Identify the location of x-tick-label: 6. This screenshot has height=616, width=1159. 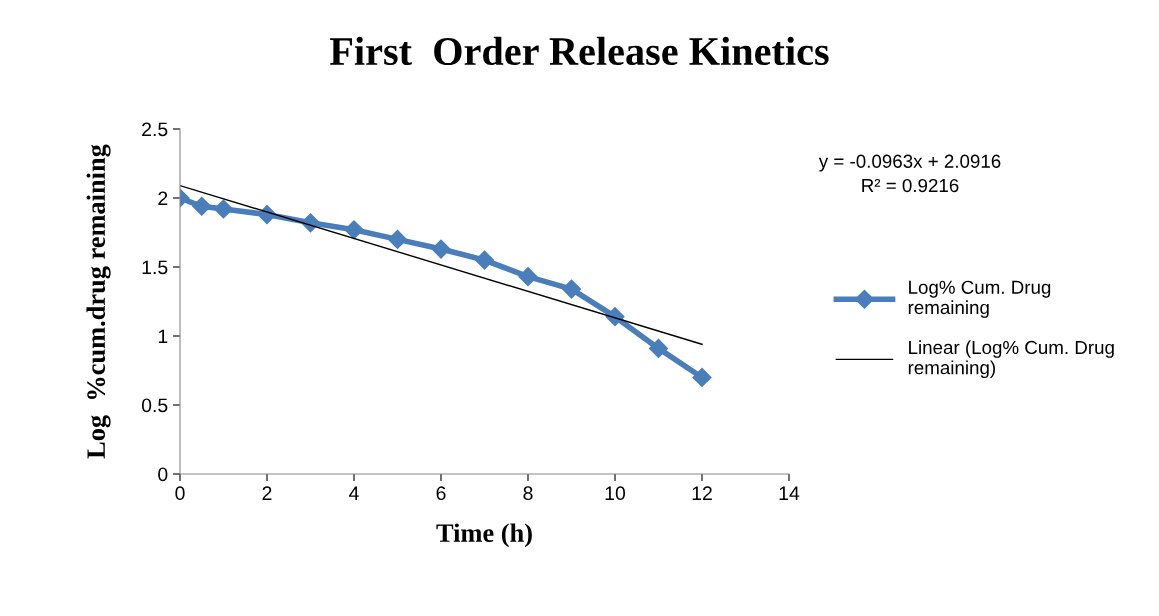
(441, 493).